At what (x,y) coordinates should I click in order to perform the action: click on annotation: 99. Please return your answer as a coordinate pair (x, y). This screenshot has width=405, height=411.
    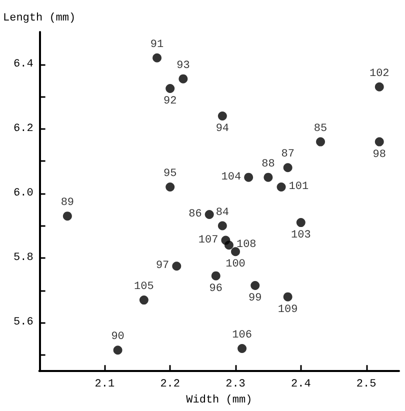
    Looking at the image, I should click on (255, 298).